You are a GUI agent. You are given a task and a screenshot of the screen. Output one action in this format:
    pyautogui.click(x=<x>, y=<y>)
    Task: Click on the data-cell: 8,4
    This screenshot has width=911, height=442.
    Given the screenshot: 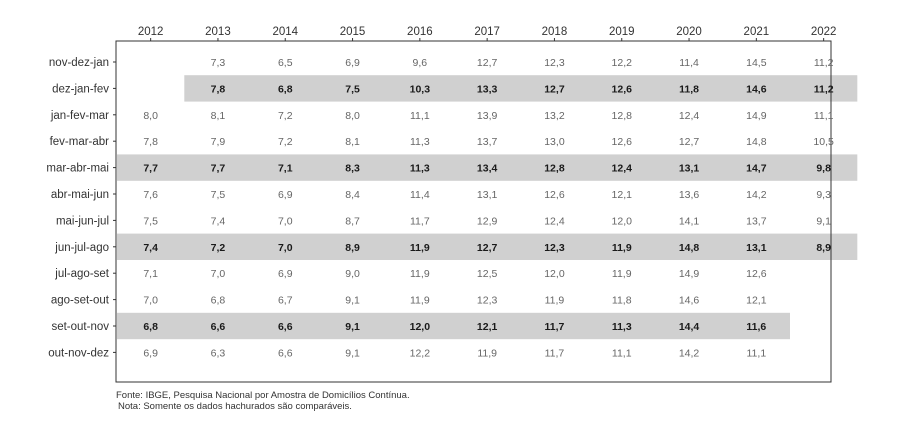 What is the action you would take?
    pyautogui.click(x=352, y=195)
    